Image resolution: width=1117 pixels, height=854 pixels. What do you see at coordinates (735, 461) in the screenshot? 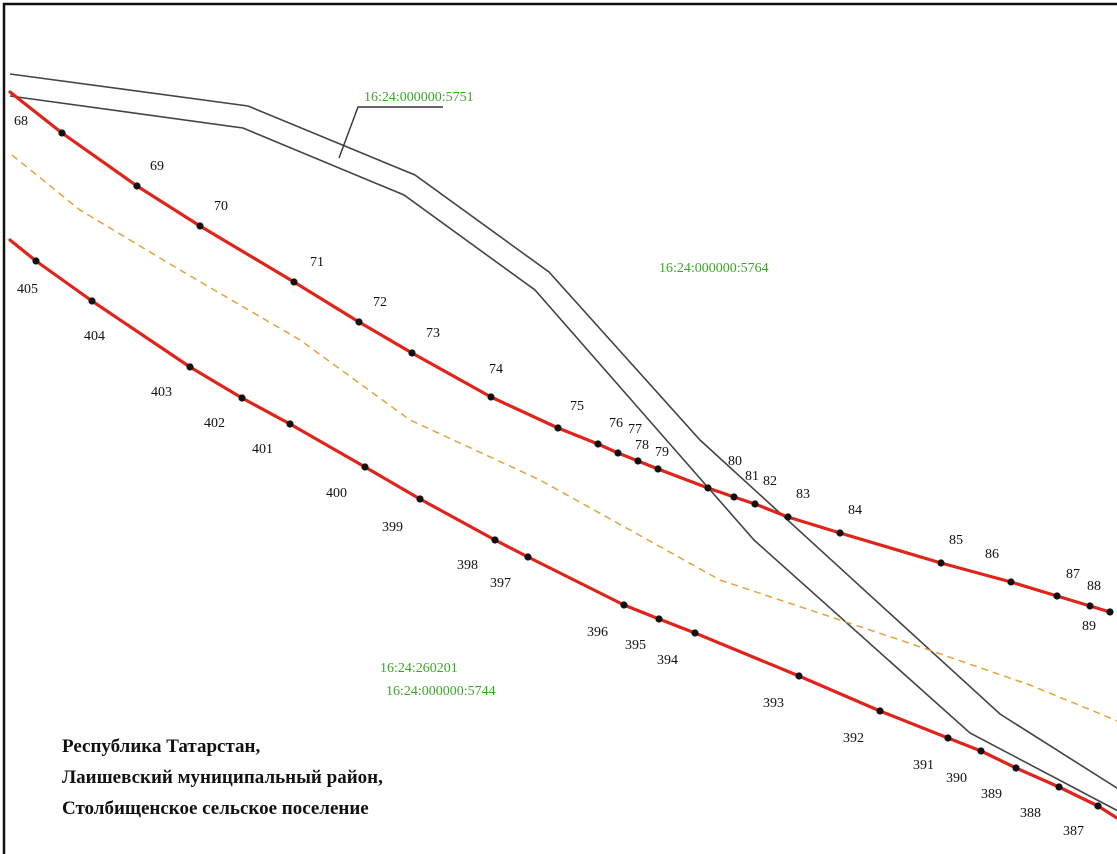
I see `upper-point-label-80: 80` at bounding box center [735, 461].